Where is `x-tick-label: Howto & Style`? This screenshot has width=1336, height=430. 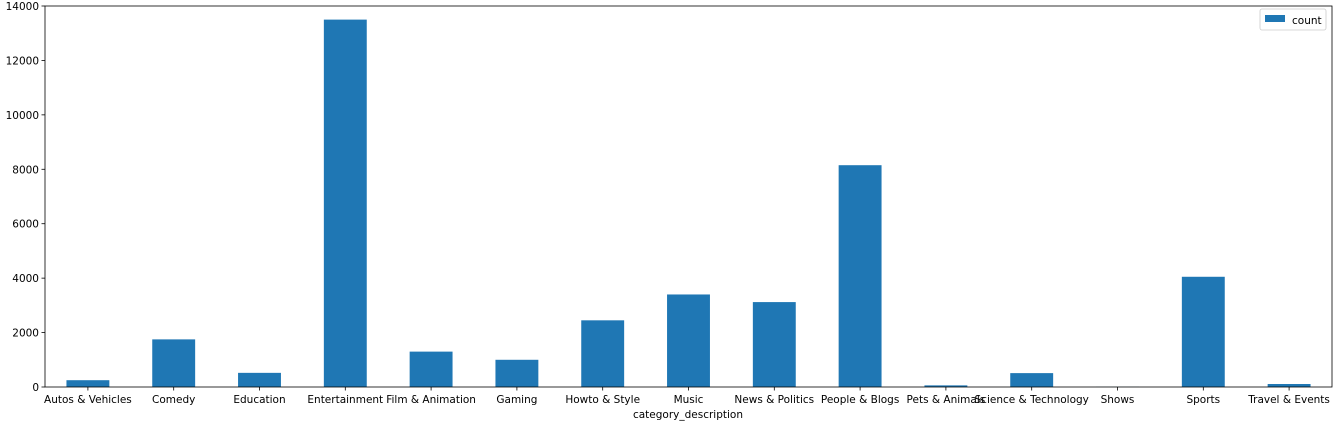 x-tick-label: Howto & Style is located at coordinates (602, 400).